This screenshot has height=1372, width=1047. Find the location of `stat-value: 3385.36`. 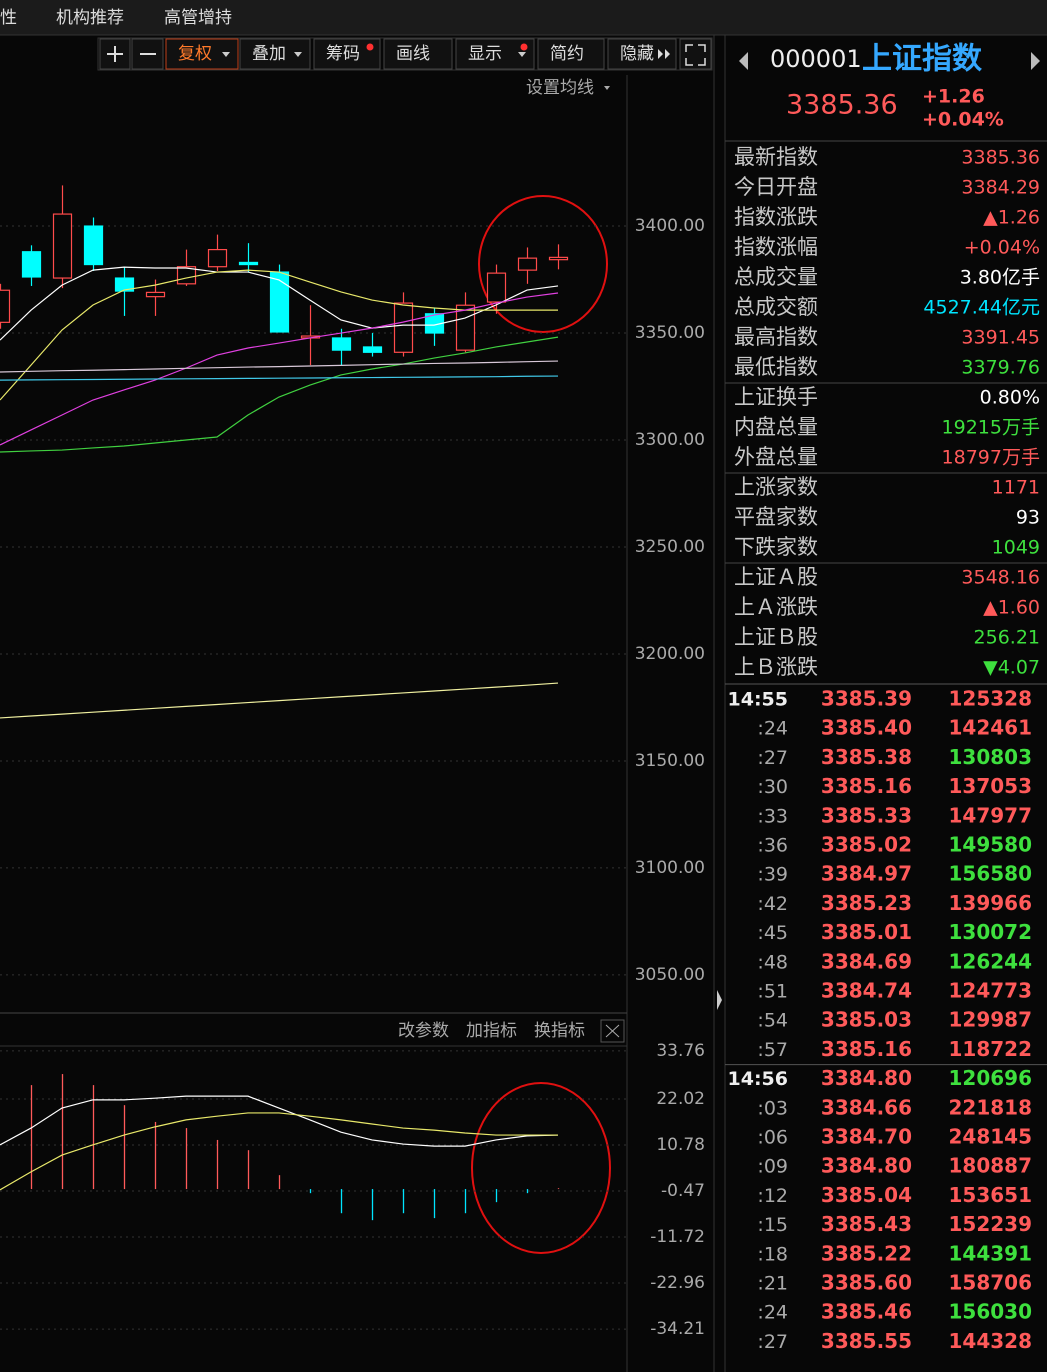

stat-value: 3385.36 is located at coordinates (1000, 158).